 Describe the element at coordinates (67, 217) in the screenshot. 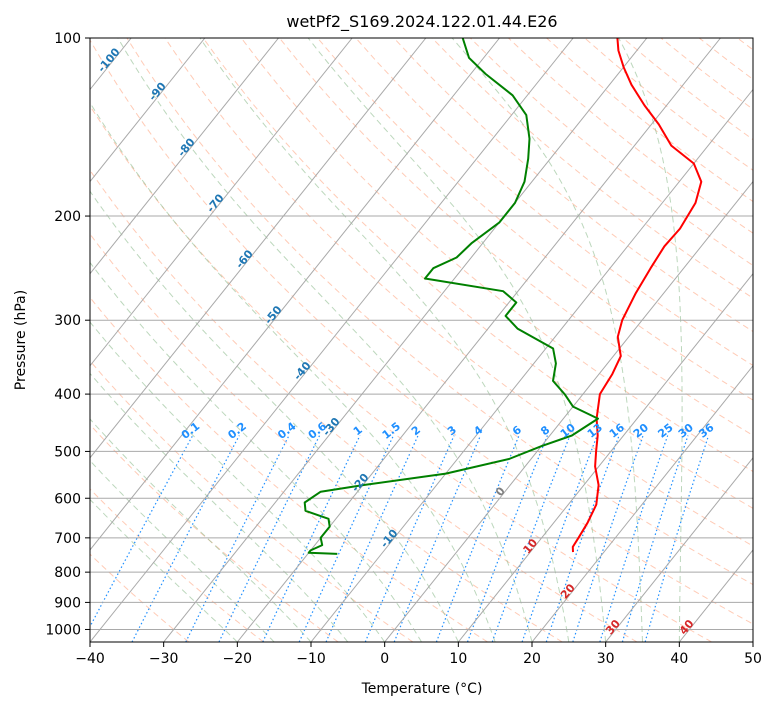

I see `y-tick-label: 200` at that location.